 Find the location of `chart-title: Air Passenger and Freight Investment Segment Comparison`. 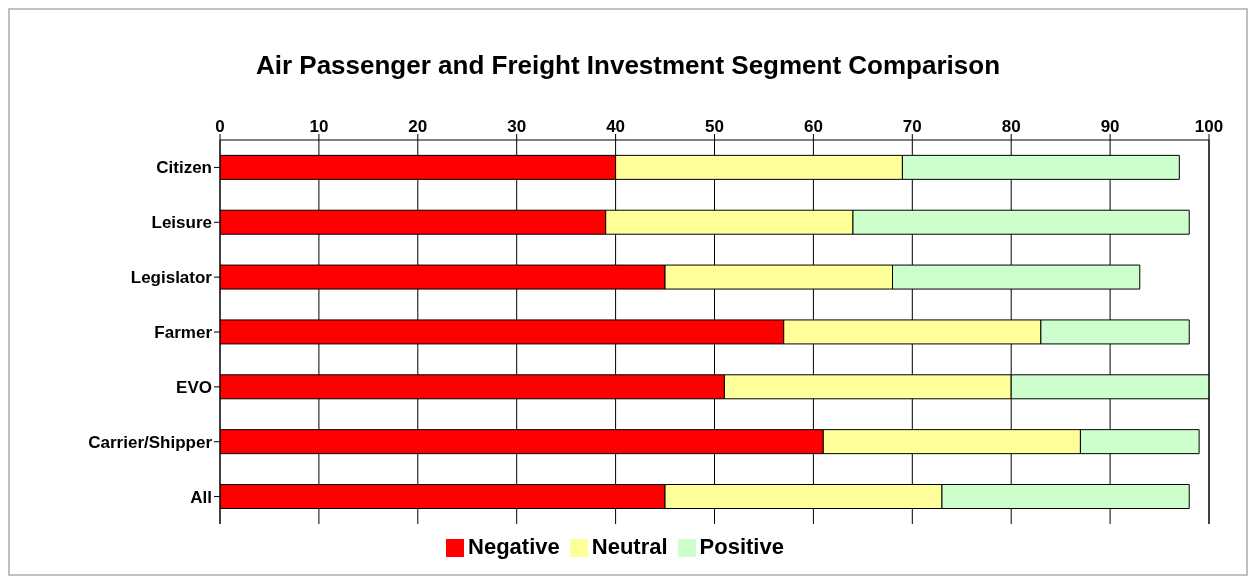

chart-title: Air Passenger and Freight Investment Segment Comparison is located at coordinates (628, 66).